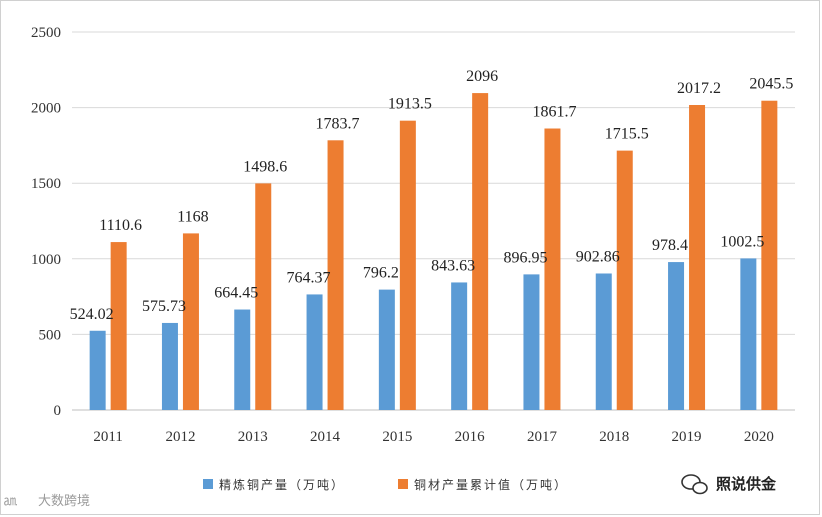 The width and height of the screenshot is (822, 517). I want to click on y-tick-label: 0, so click(58, 411).